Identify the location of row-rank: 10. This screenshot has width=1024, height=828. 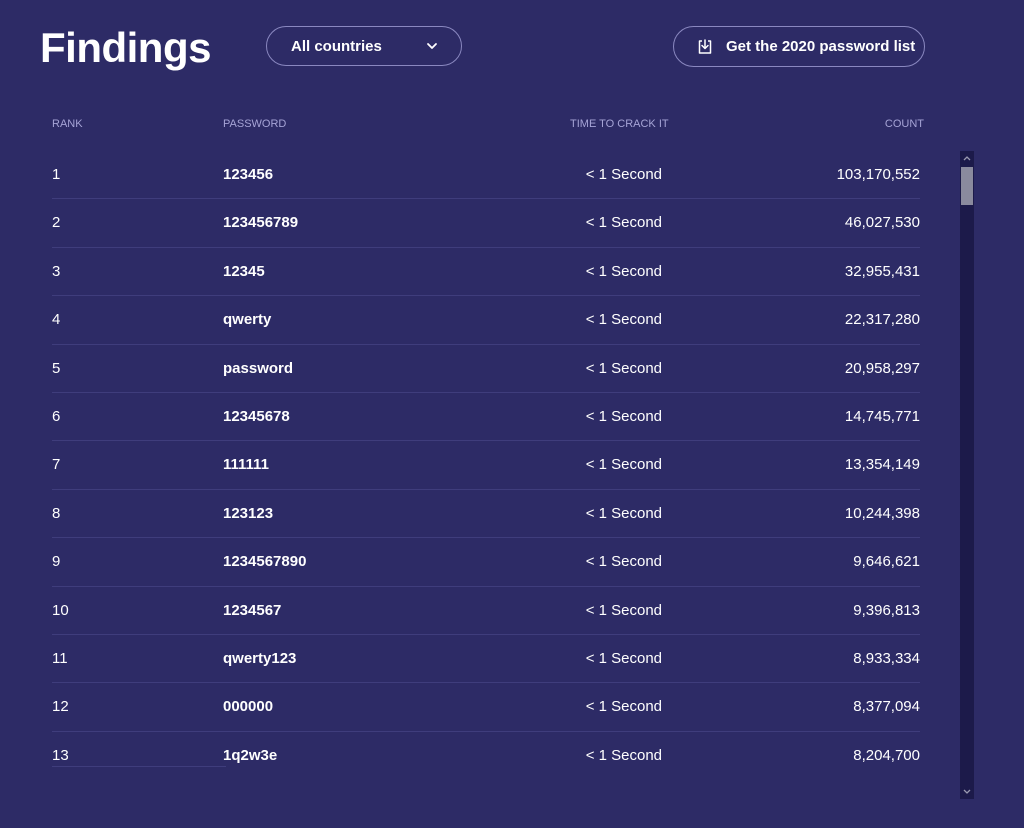
(60, 610).